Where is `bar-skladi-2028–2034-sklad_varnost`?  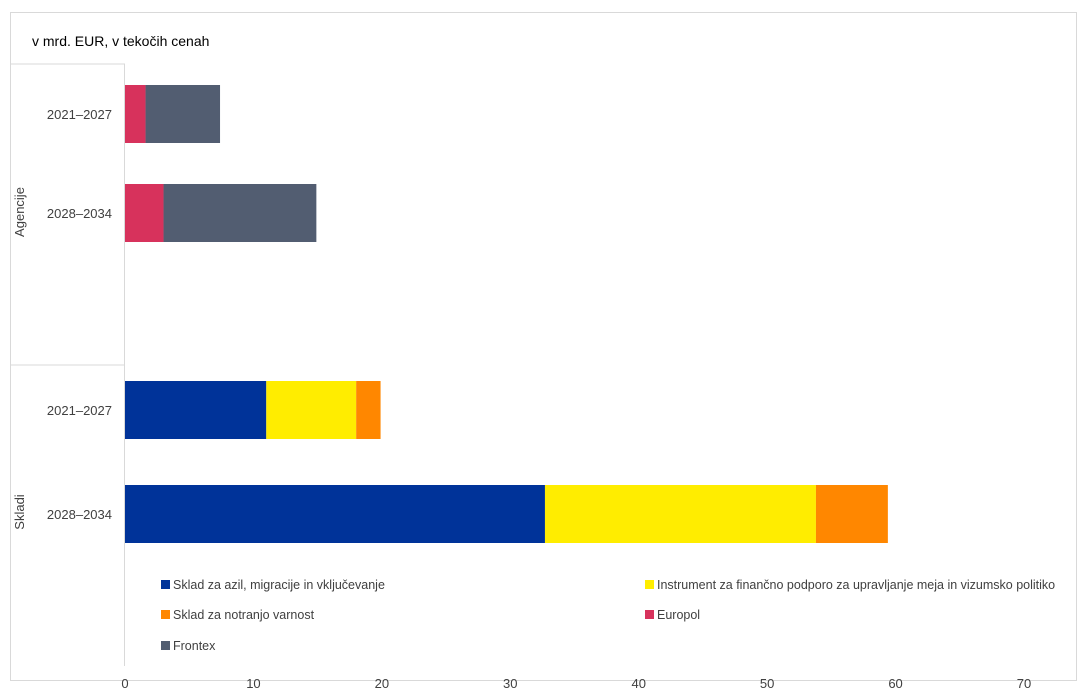
bar-skladi-2028–2034-sklad_varnost is located at coordinates (851, 514).